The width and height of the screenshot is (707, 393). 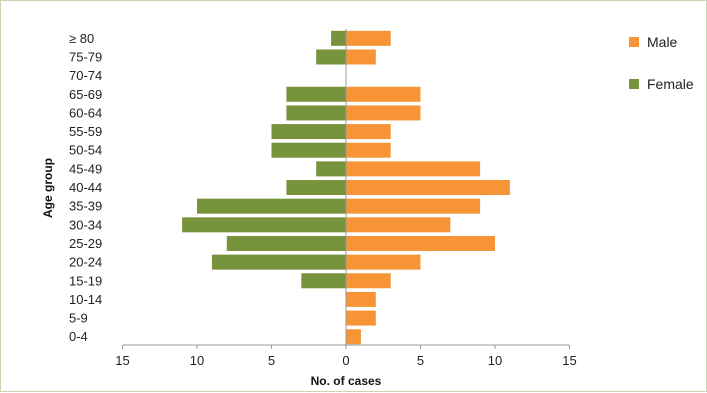 I want to click on y-tick-label: 20-24, so click(x=85, y=262).